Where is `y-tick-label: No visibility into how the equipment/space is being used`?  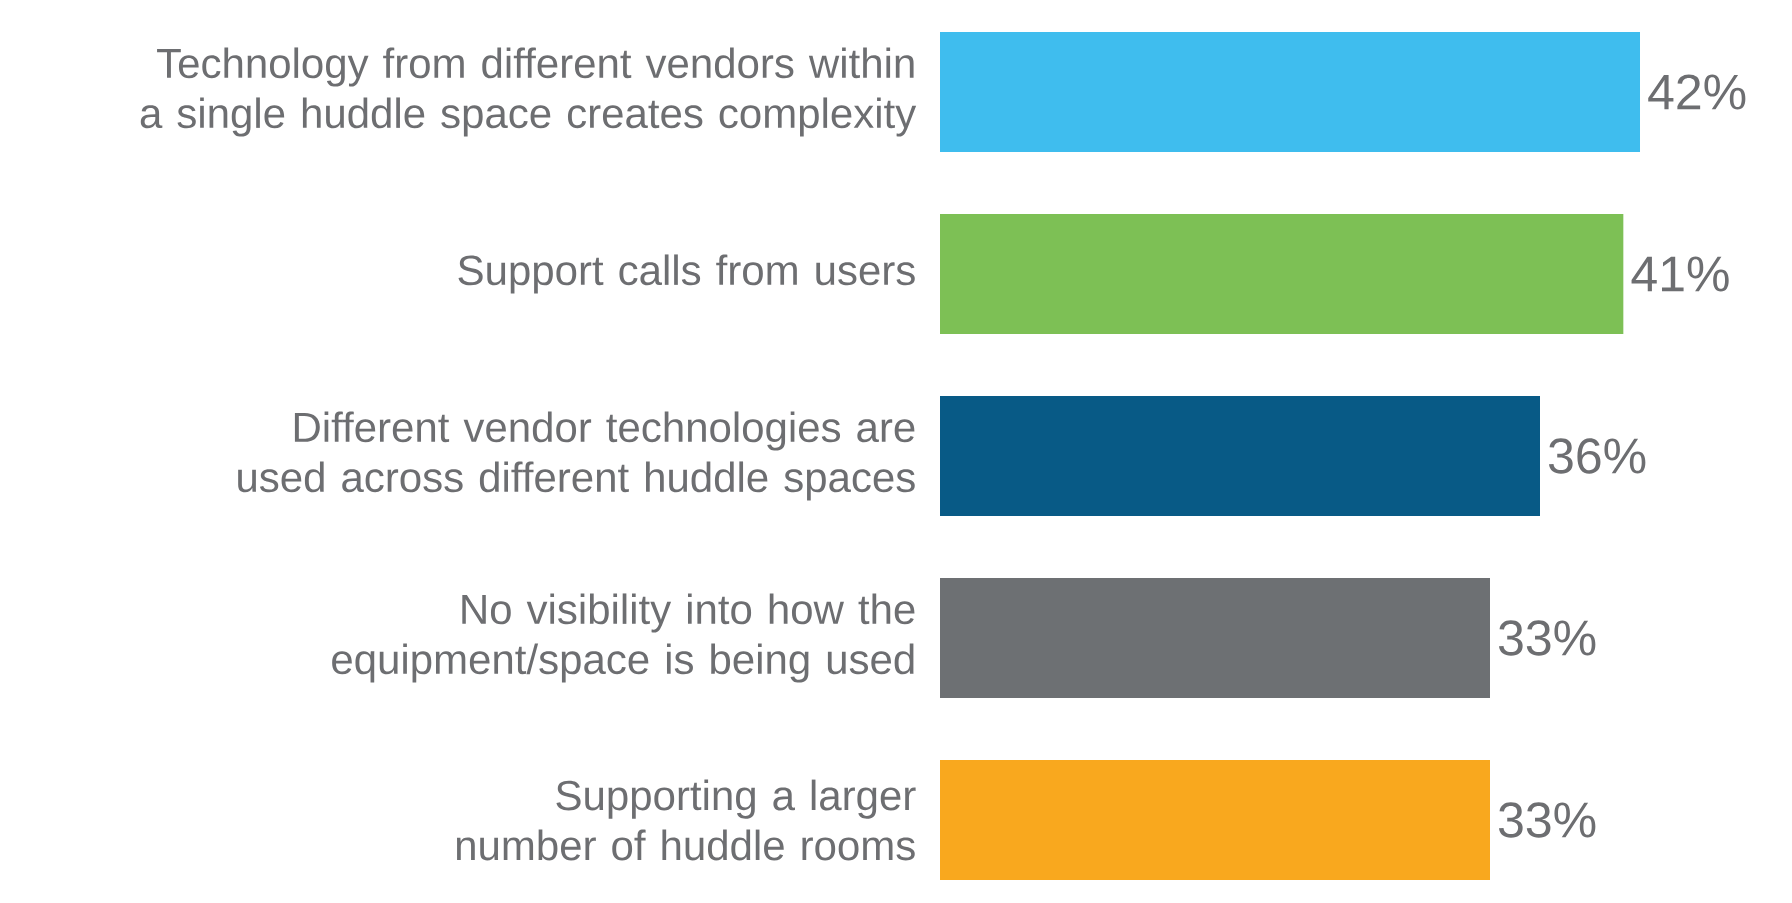
y-tick-label: No visibility into how the equipment/space is being used is located at coordinates (623, 638).